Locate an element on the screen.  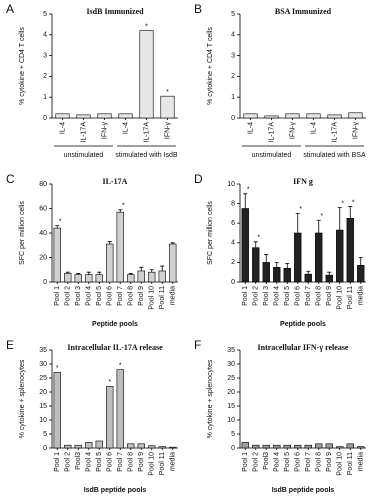
y-tick-label: 6 is located at coordinates (233, 223).